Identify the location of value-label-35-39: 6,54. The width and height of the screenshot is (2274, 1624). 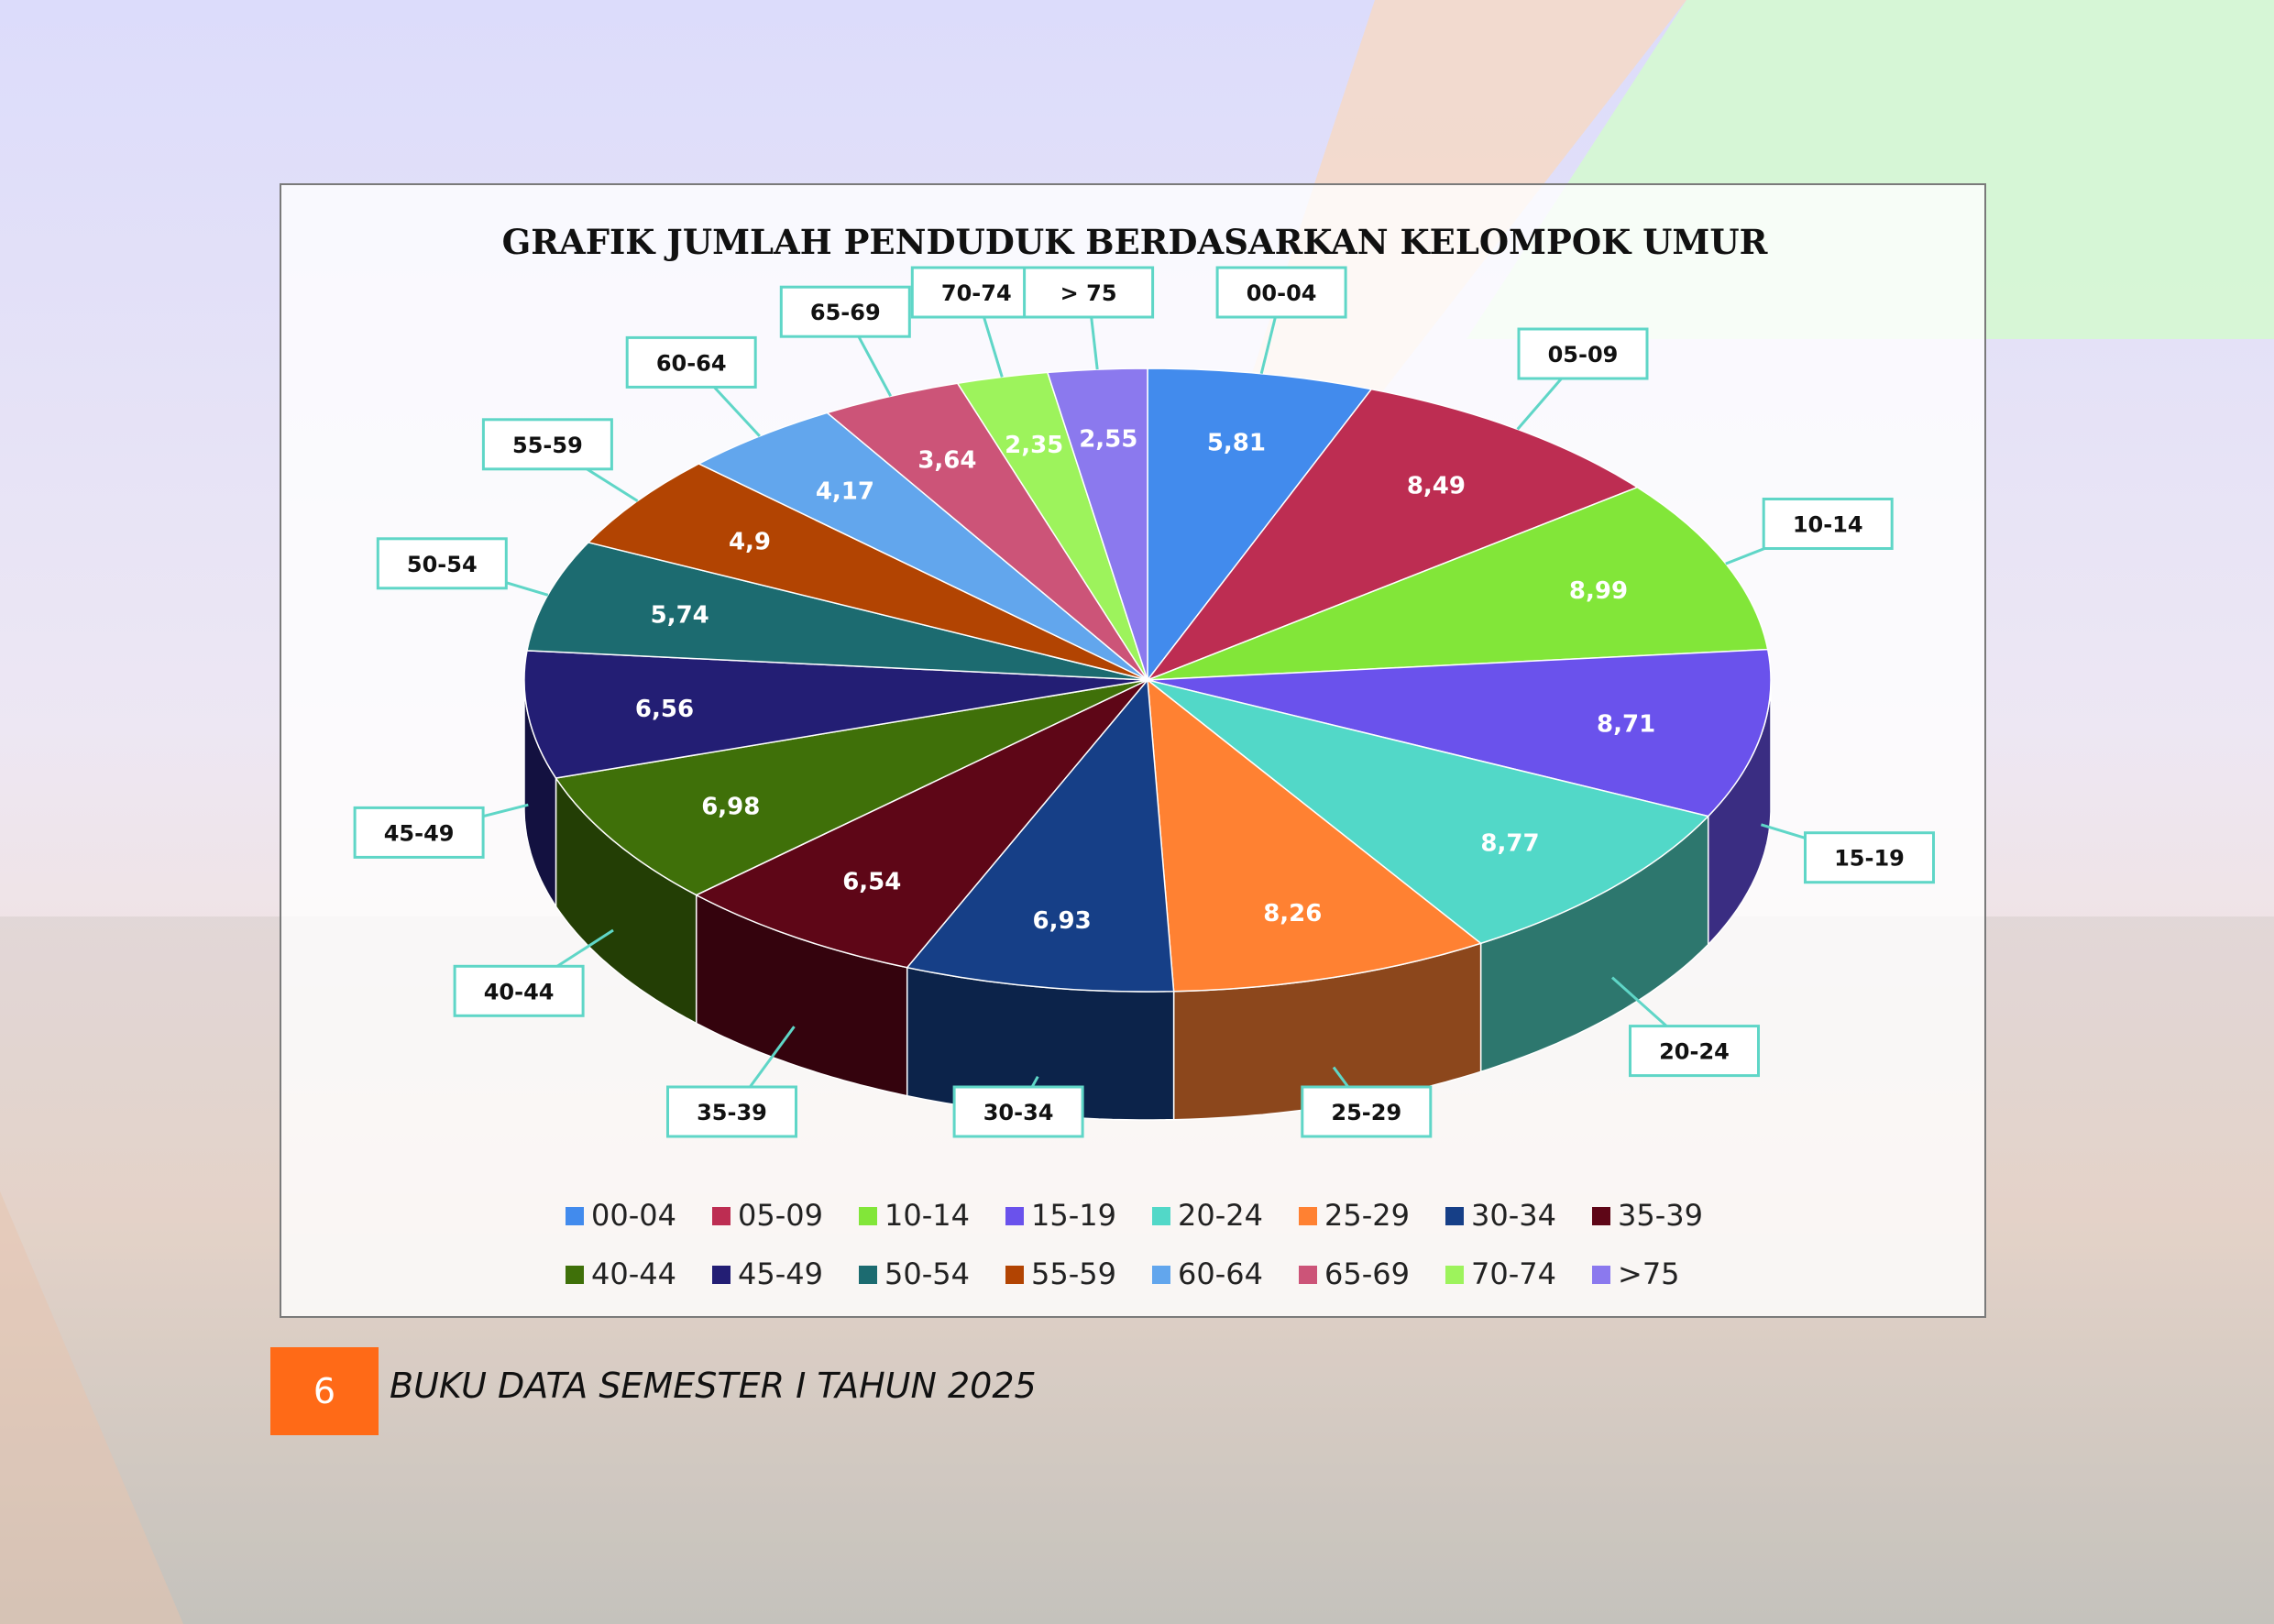
(871, 882).